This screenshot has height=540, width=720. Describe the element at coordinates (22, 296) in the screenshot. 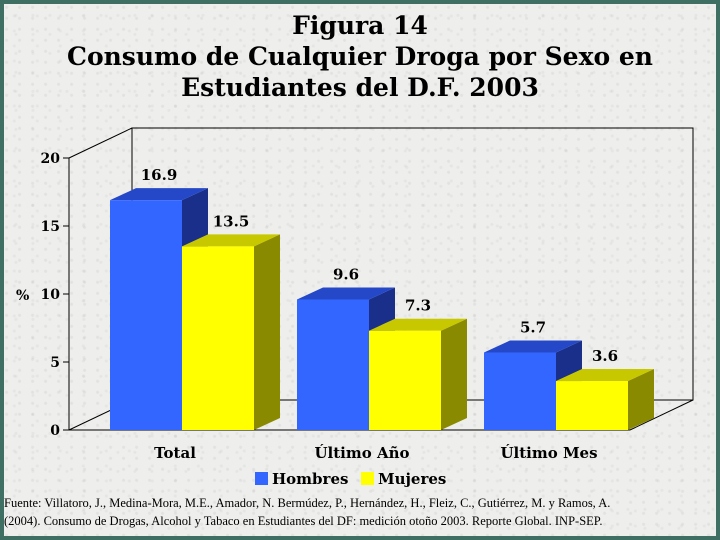

I see `y-axis-label: %` at that location.